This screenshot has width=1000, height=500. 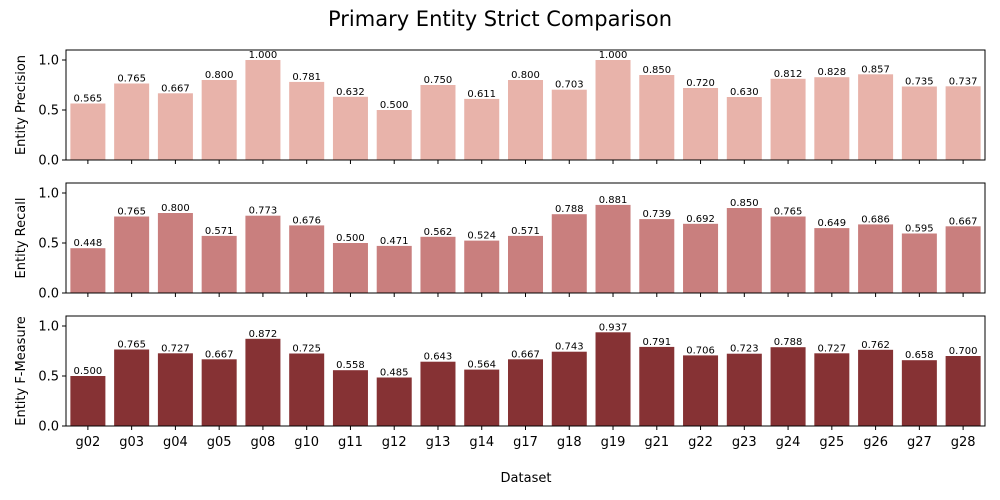 I want to click on x-tick-label: g26, so click(x=875, y=442).